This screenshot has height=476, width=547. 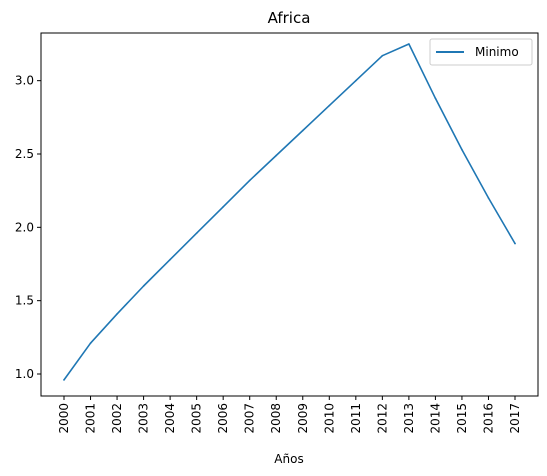 What do you see at coordinates (409, 418) in the screenshot?
I see `x-tick-label: 2013` at bounding box center [409, 418].